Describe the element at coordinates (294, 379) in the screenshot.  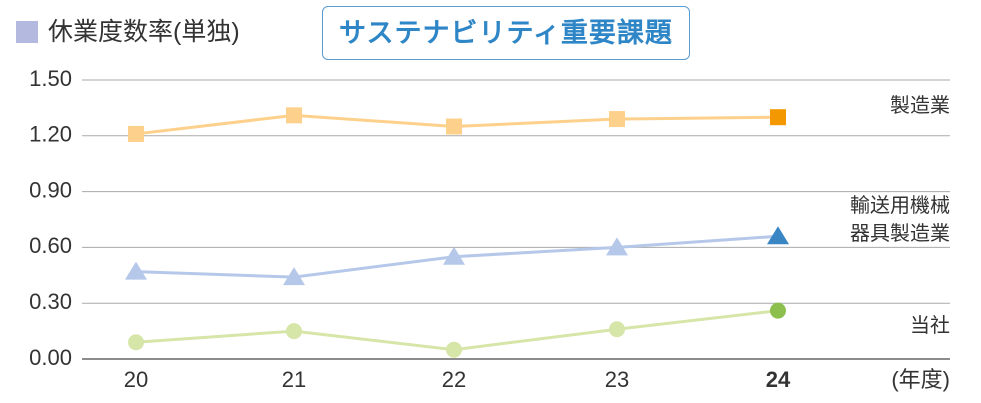
I see `x-tick-label: 21` at that location.